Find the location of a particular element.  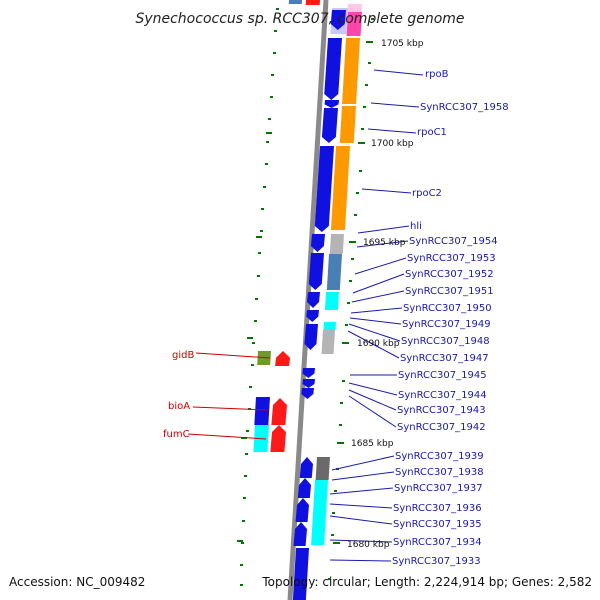

gene-1944-blue is located at coordinates (308, 383).